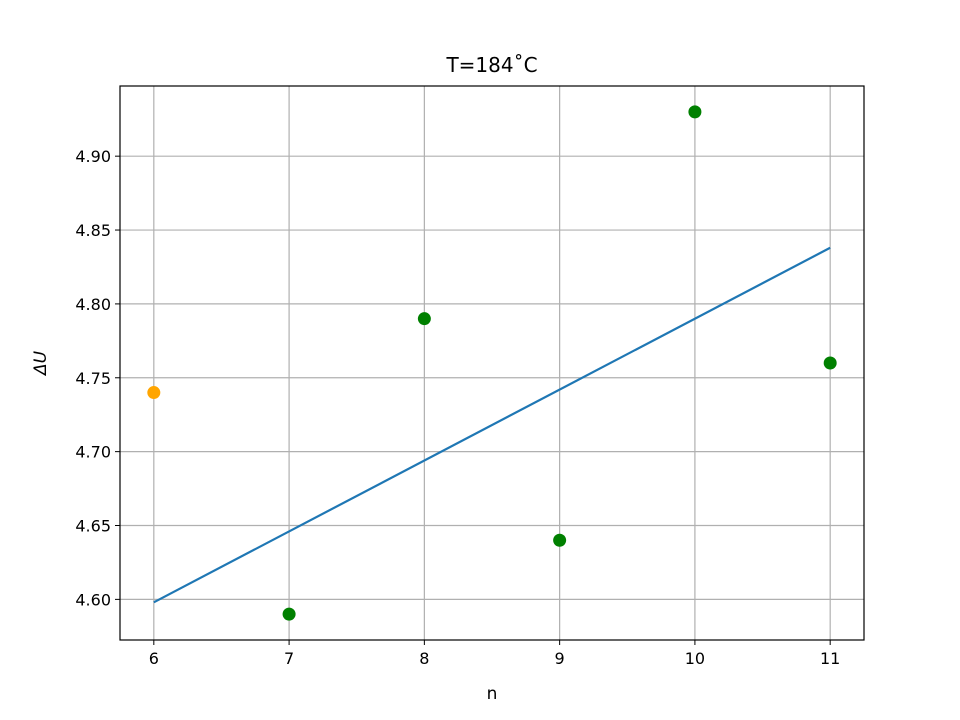 This screenshot has width=960, height=720. Describe the element at coordinates (93, 230) in the screenshot. I see `y-tick-label: 4.85` at that location.